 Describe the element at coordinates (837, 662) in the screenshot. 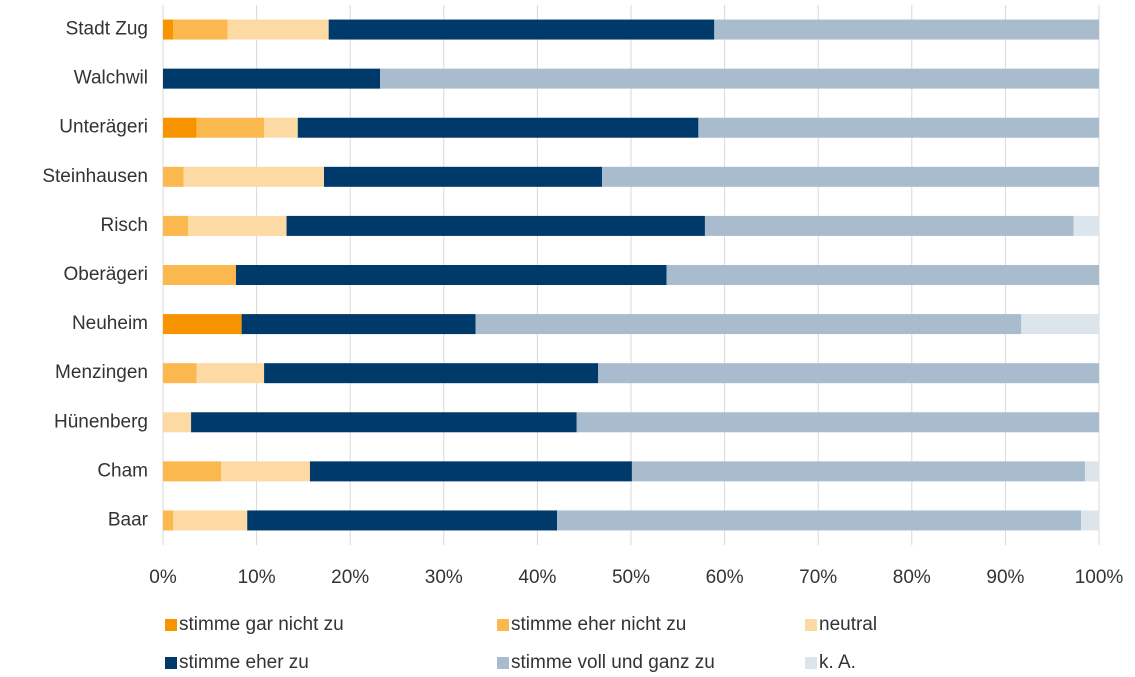

I see `legend-label: k. A.` at that location.